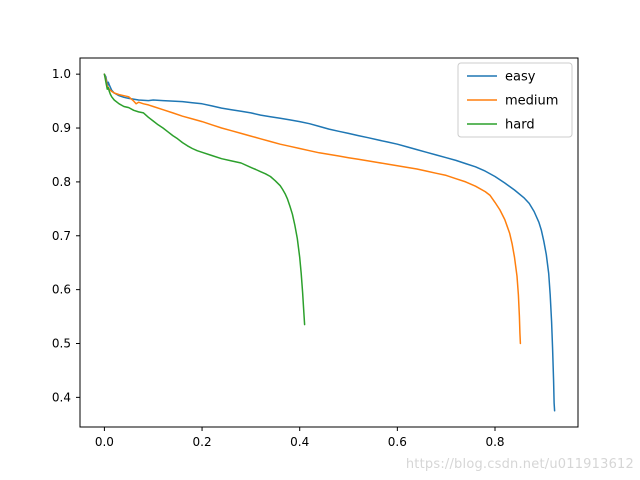  Describe the element at coordinates (61, 344) in the screenshot. I see `y-axis-tick-label: 0.5` at that location.